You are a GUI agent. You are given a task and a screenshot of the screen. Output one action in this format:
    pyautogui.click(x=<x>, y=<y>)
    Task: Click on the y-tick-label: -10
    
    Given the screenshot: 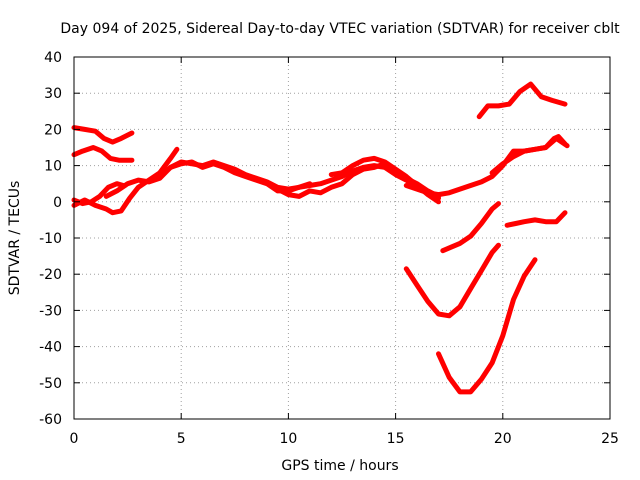 What is the action you would take?
    pyautogui.click(x=50, y=239)
    